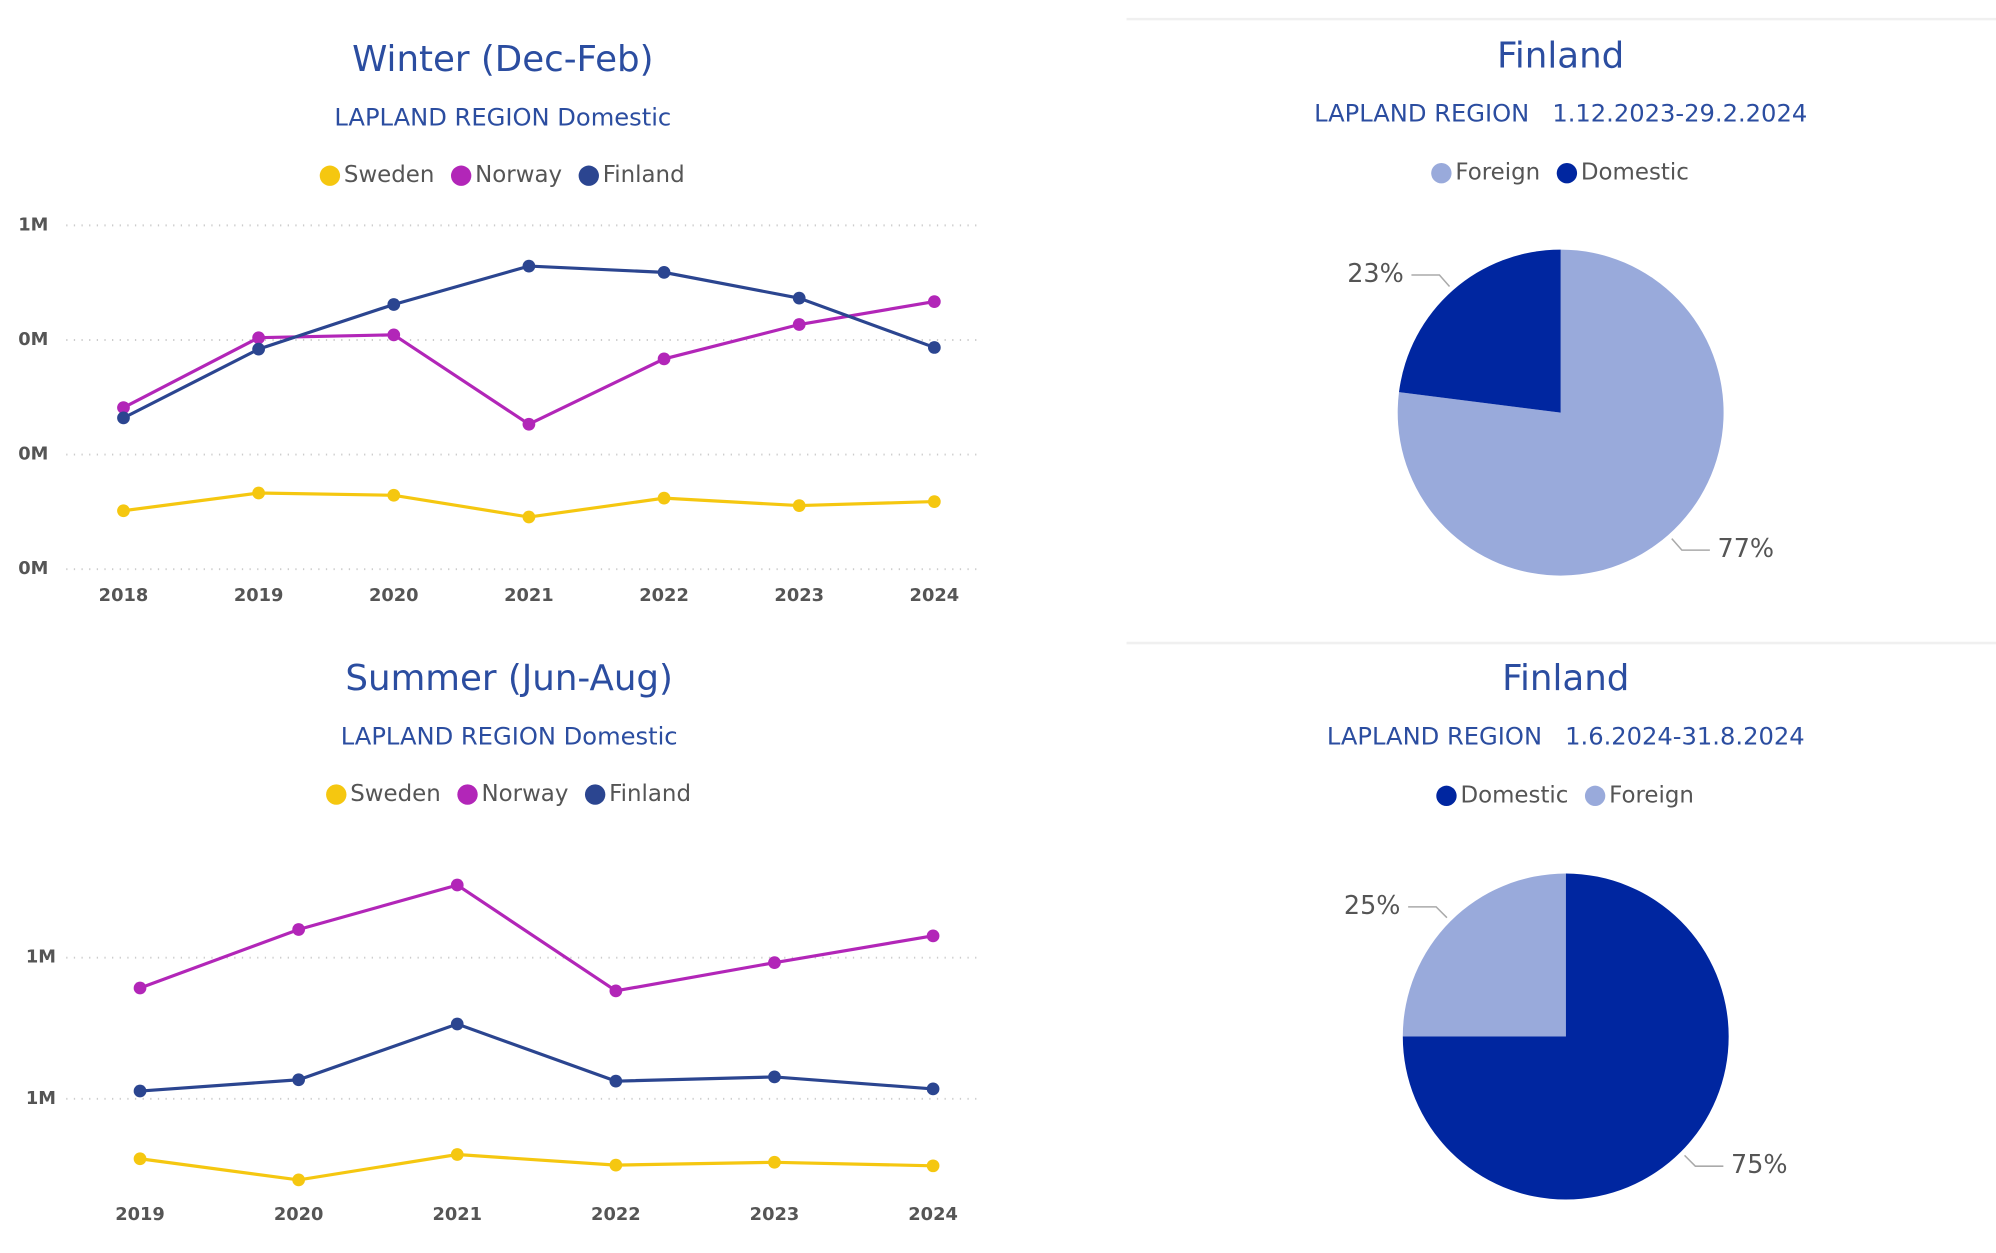 The image size is (1996, 1253). What do you see at coordinates (1372, 906) in the screenshot?
I see `data-label: 25%` at bounding box center [1372, 906].